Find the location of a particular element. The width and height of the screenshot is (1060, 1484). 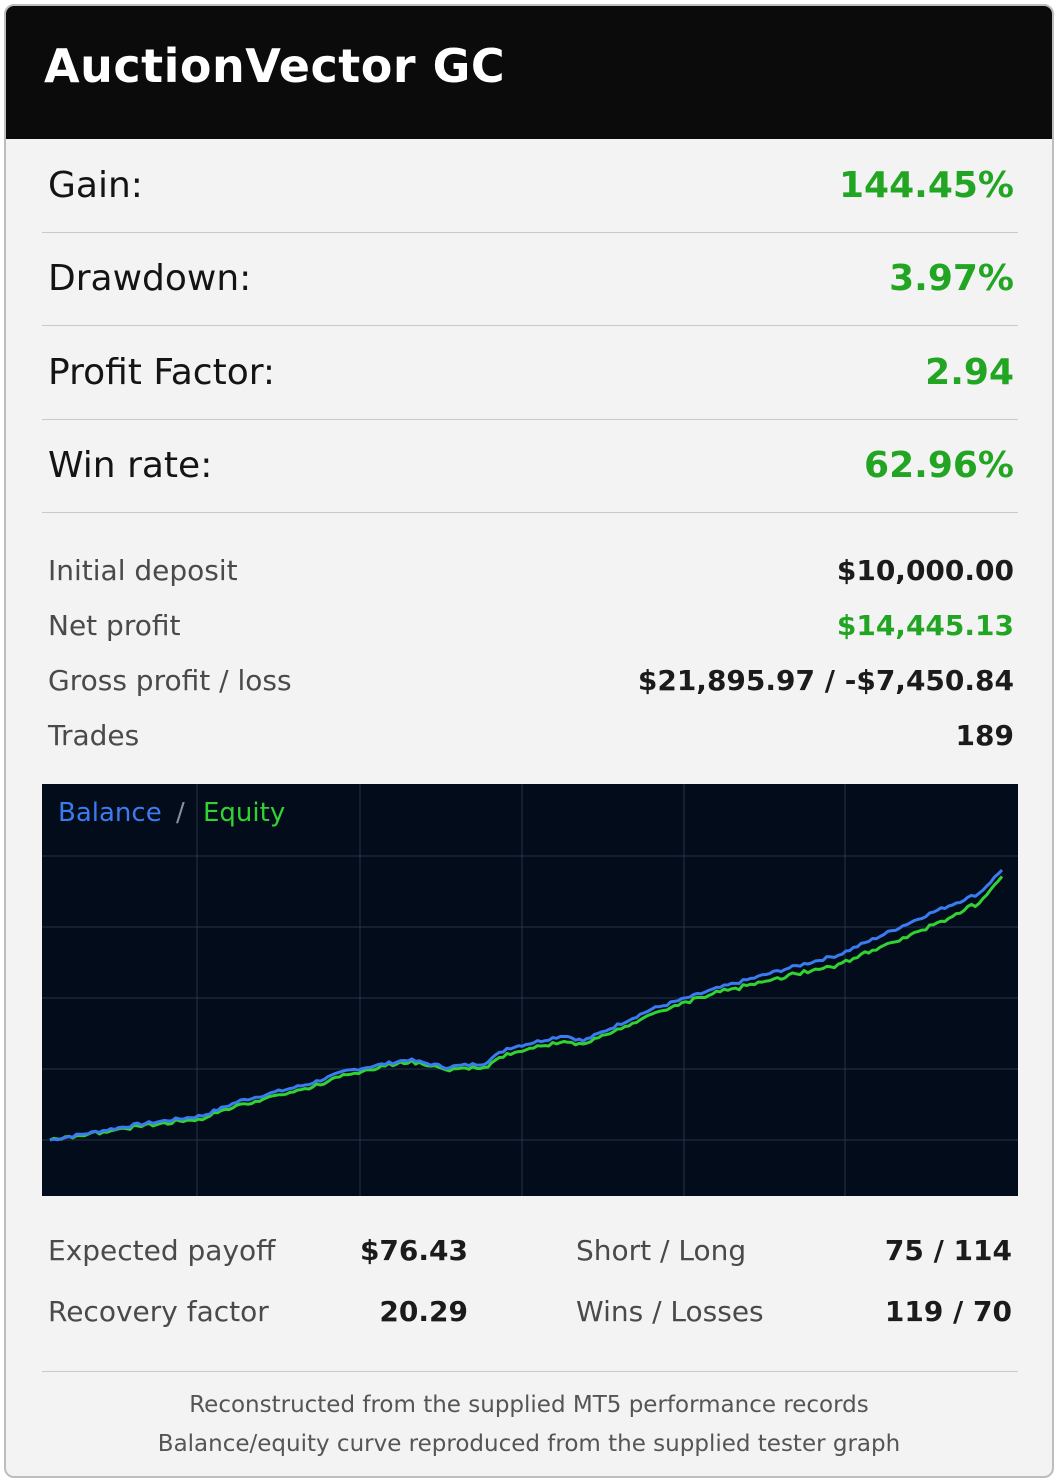

legend-balance: Balance is located at coordinates (110, 813).